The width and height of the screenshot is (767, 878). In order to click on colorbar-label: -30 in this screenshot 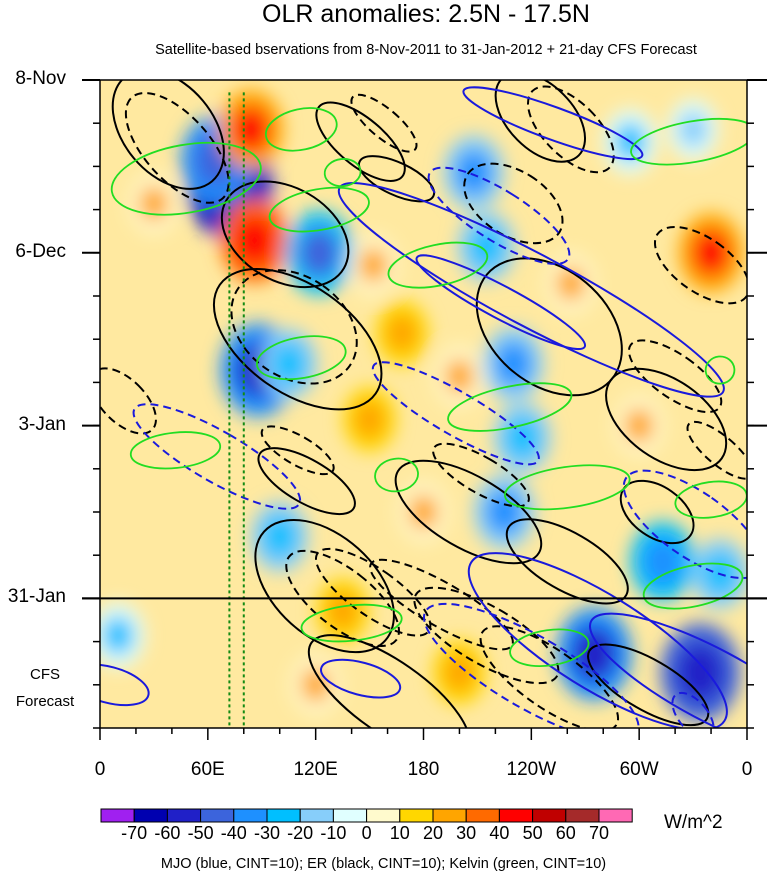, I will do `click(266, 833)`.